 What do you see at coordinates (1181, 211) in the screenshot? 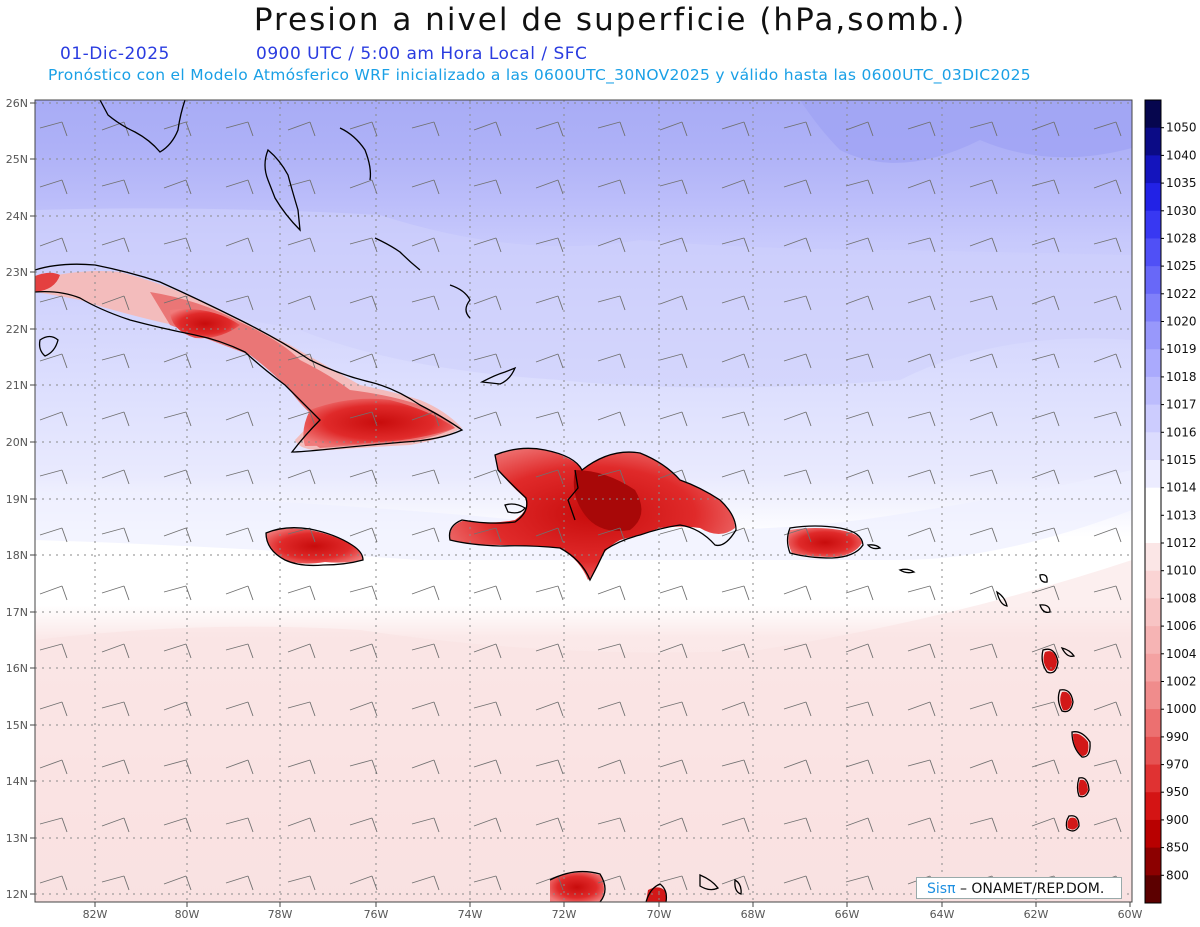
I see `colorbar-label: 1030` at bounding box center [1181, 211].